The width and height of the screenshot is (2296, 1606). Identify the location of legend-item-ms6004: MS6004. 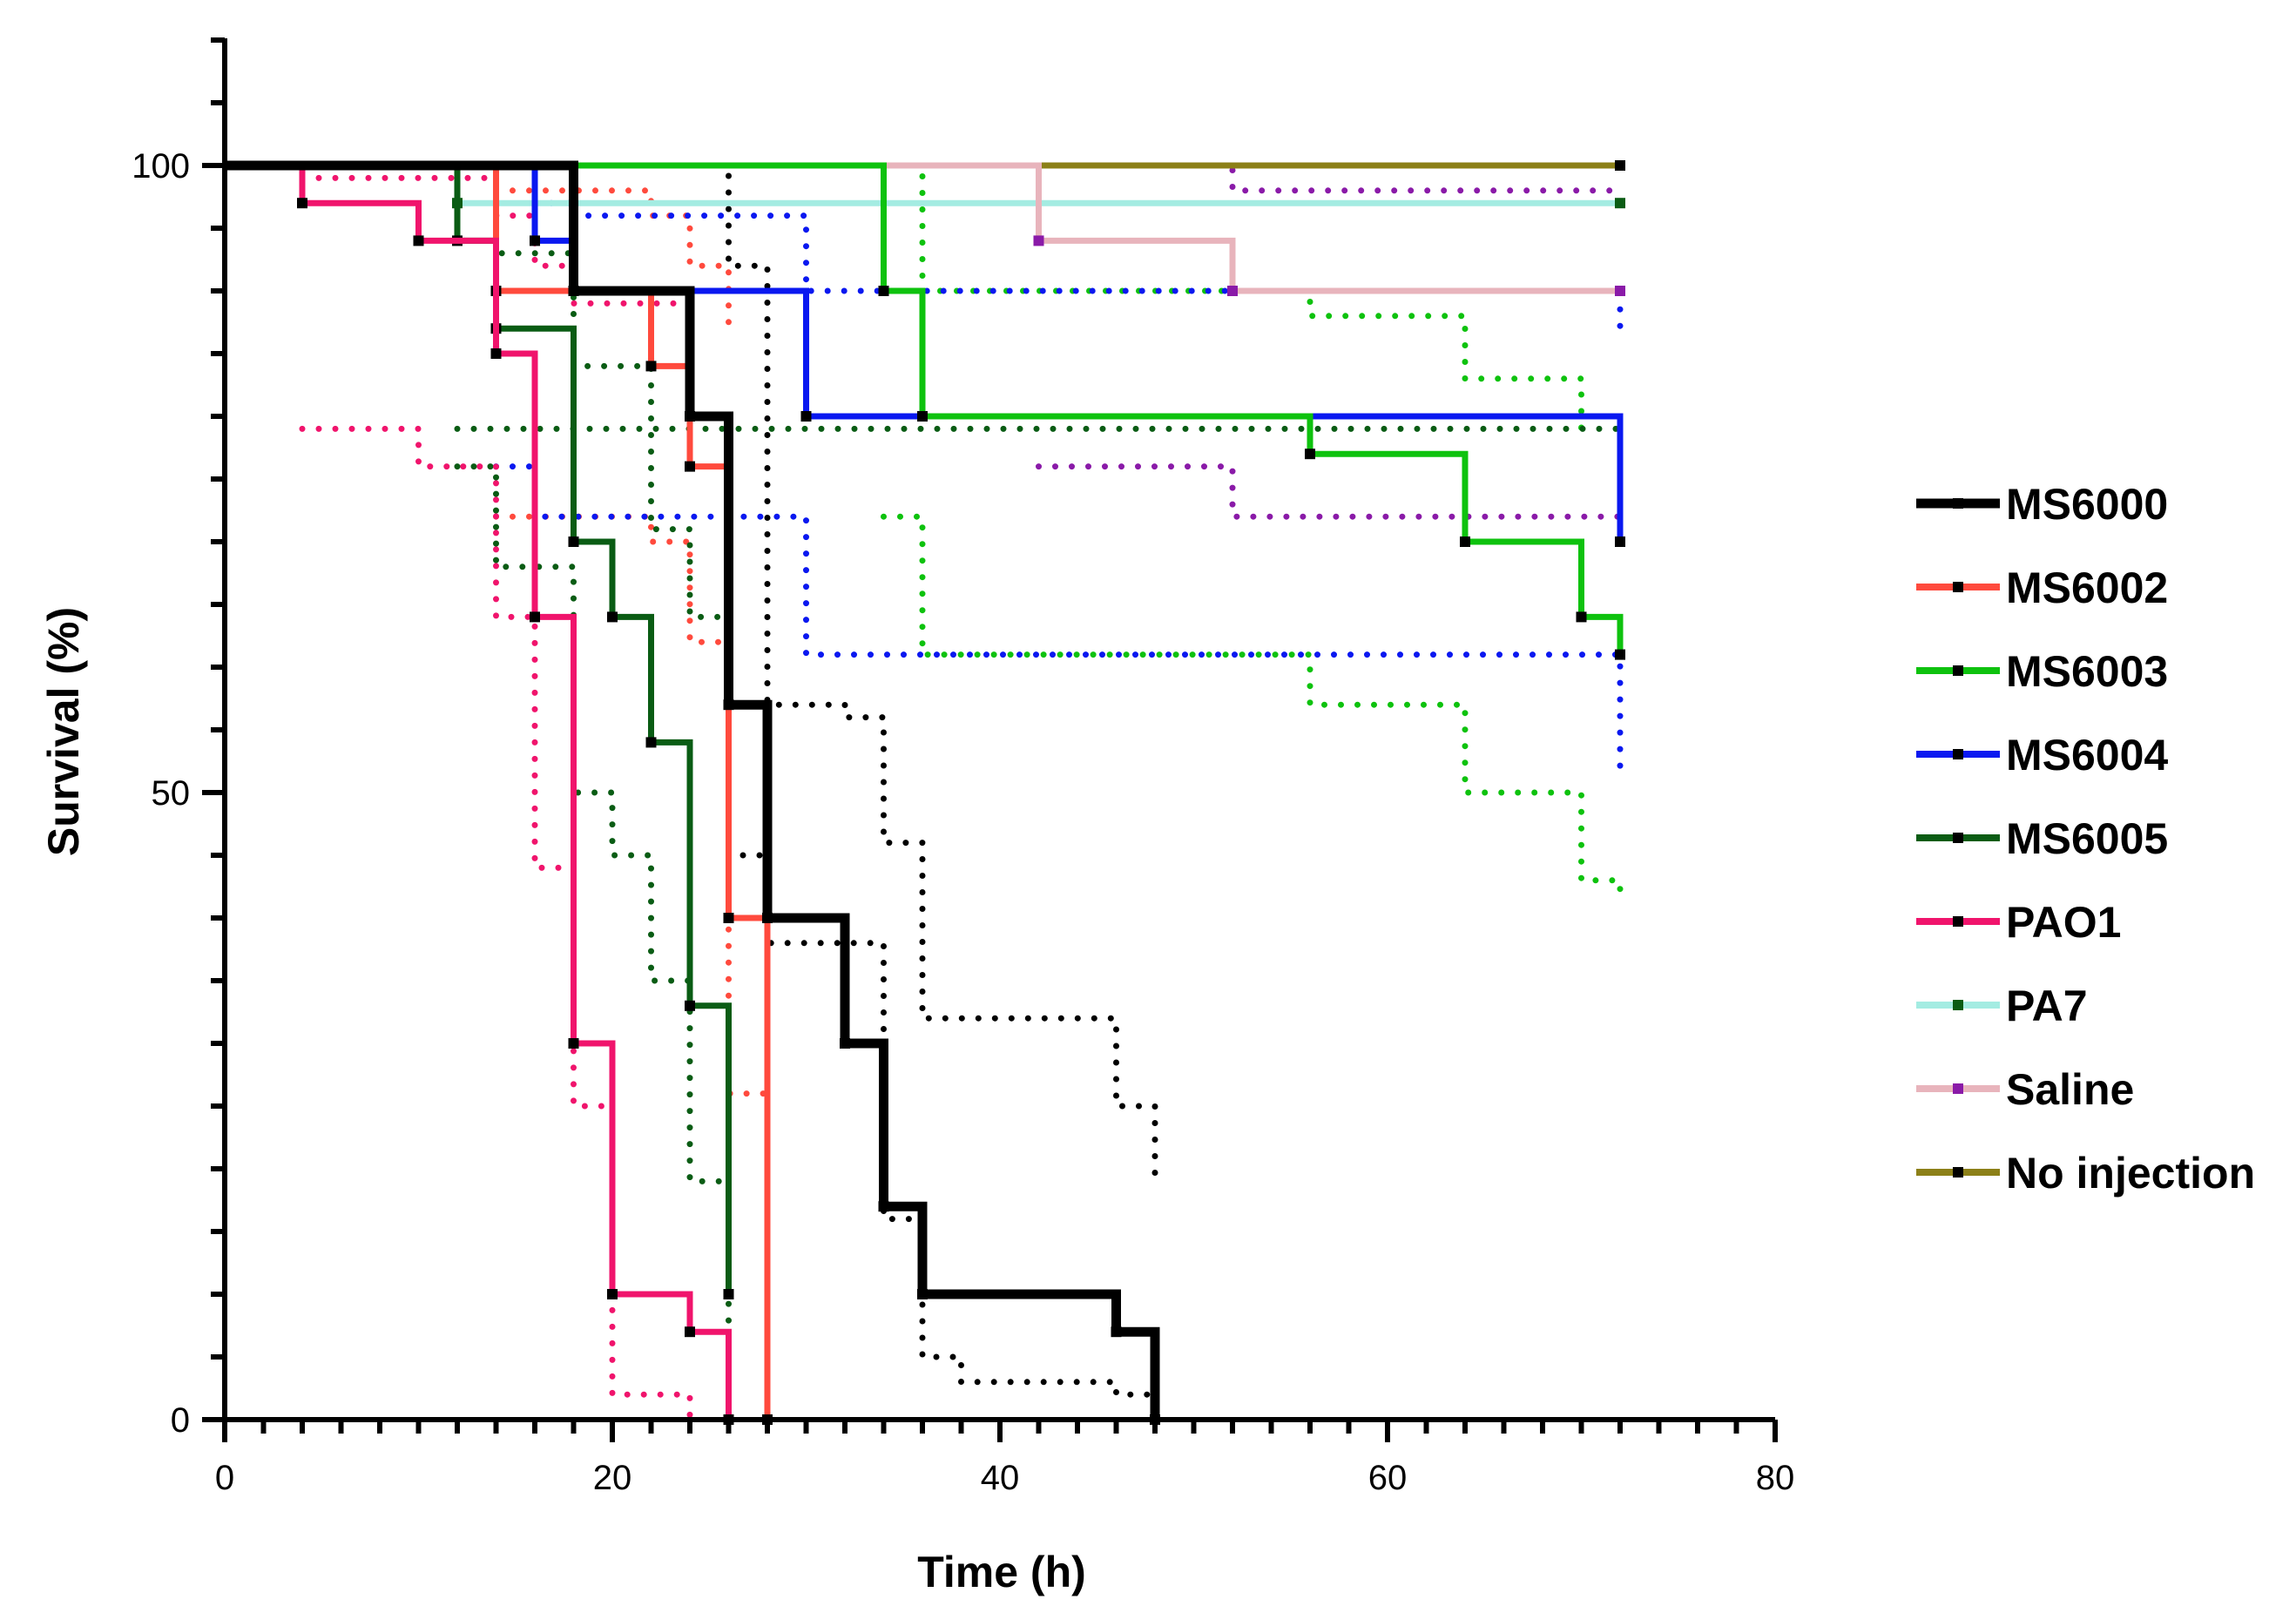
(2042, 755).